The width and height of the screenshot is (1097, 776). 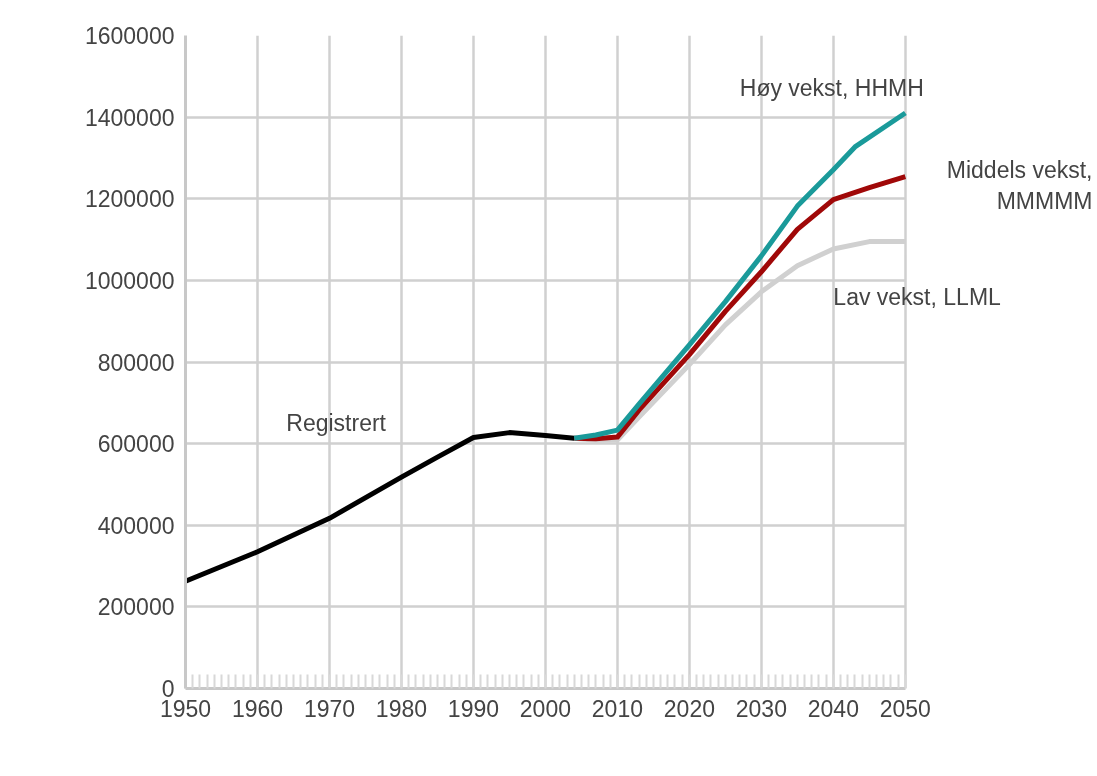 I want to click on x-tick-label: 2010, so click(x=617, y=708).